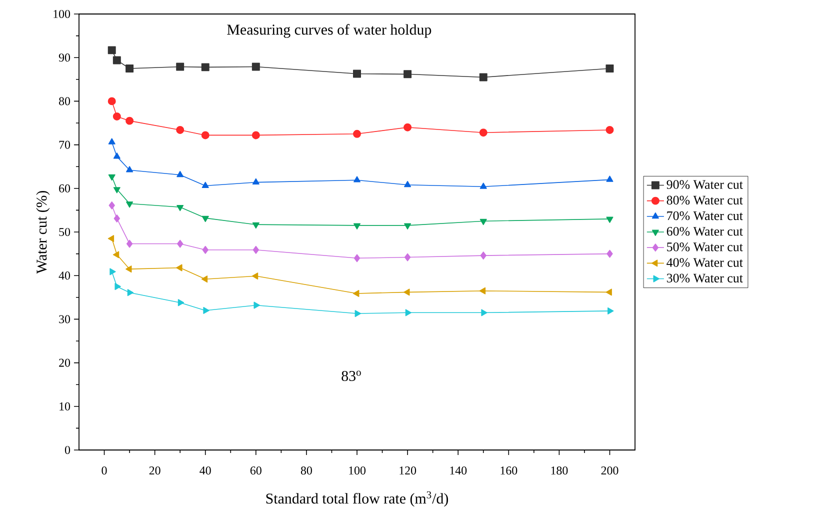 This screenshot has height=520, width=813. What do you see at coordinates (704, 184) in the screenshot?
I see `legend-label: 90% Water cut` at bounding box center [704, 184].